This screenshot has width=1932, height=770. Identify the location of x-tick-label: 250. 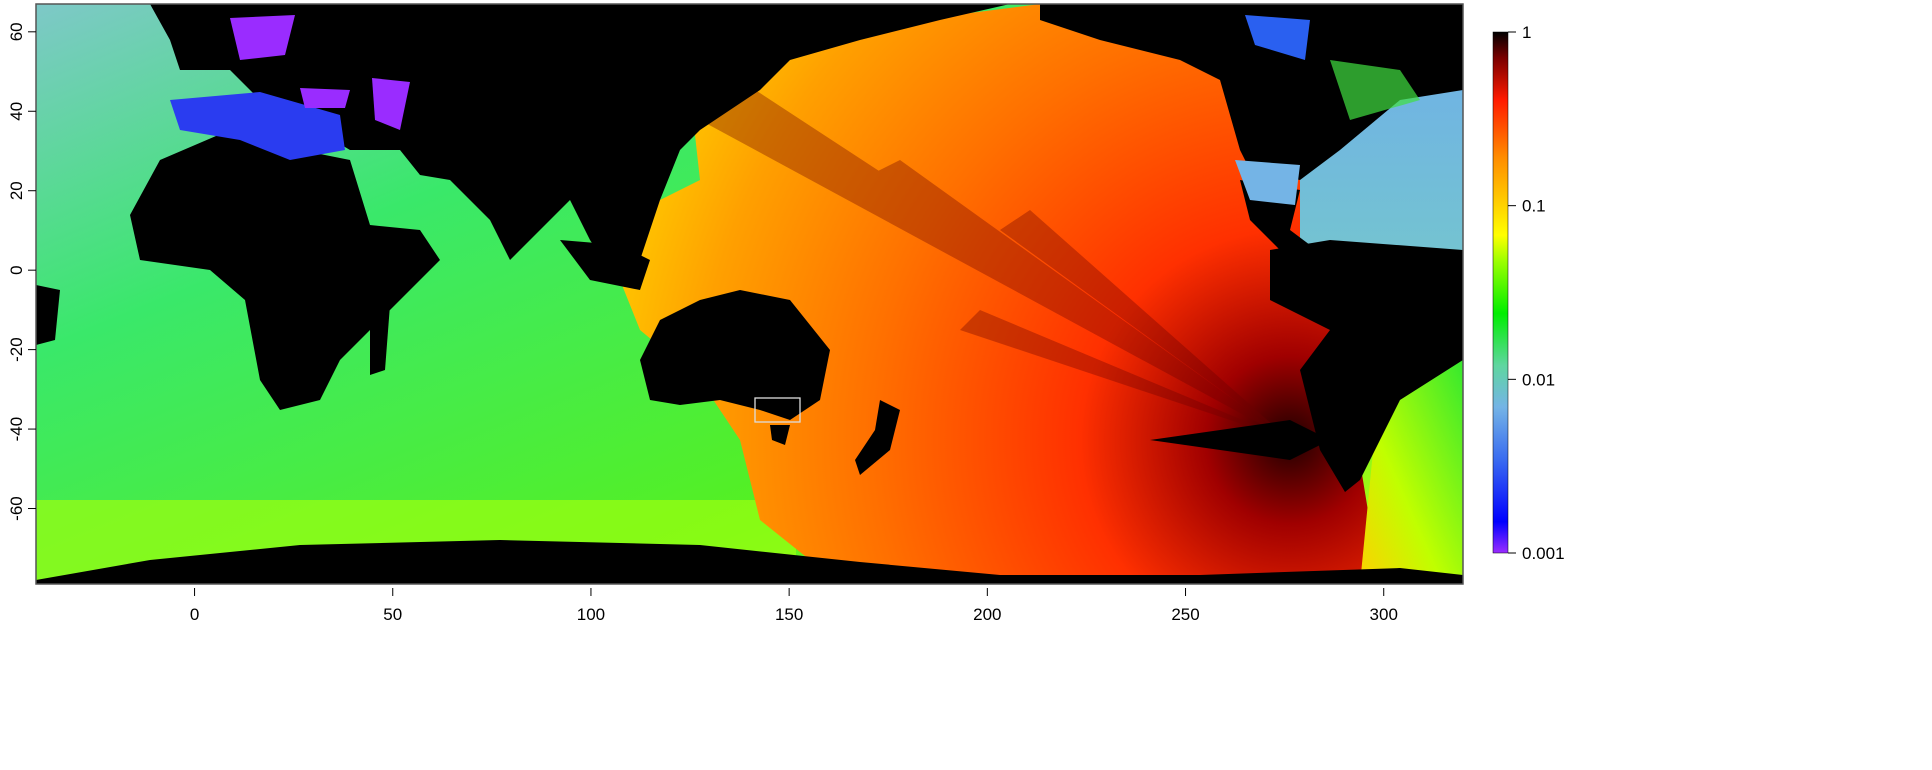
(1185, 614).